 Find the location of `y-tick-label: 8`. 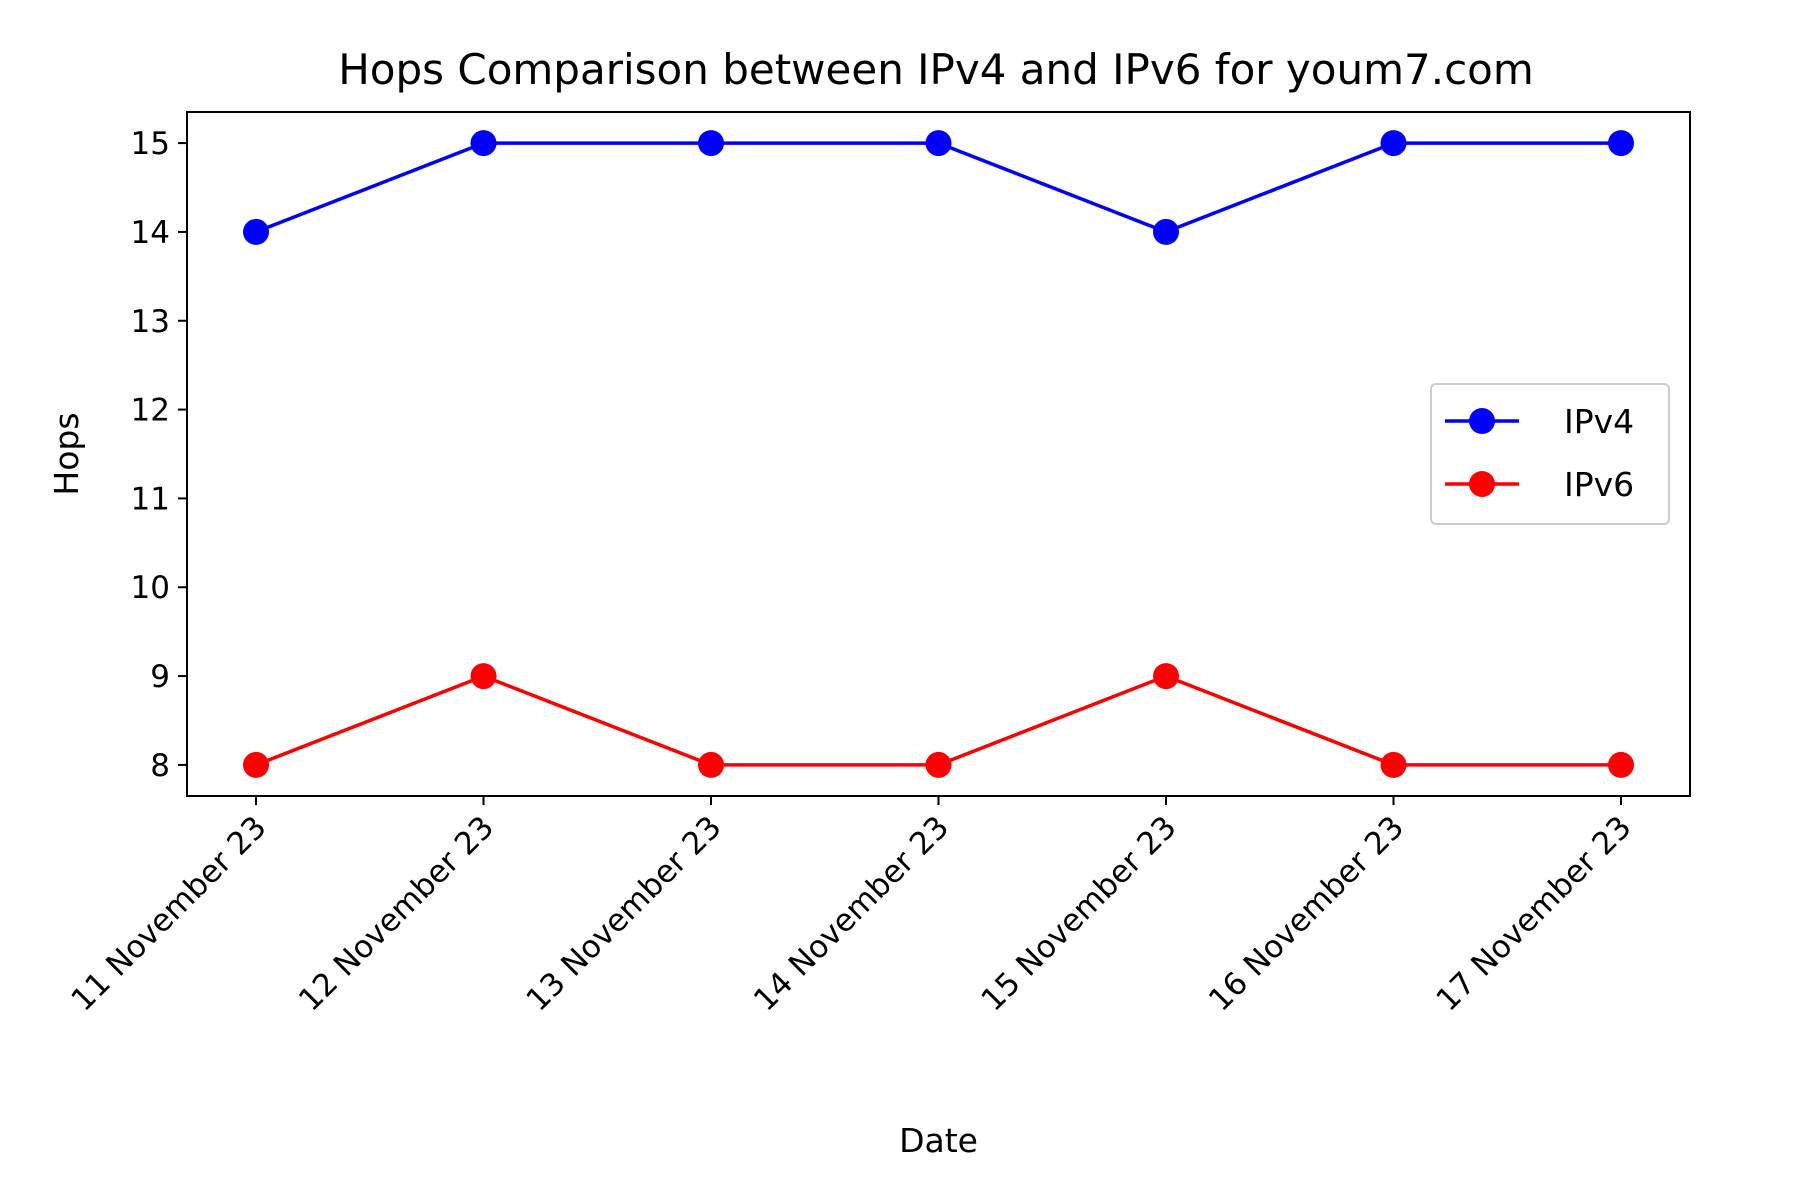

y-tick-label: 8 is located at coordinates (160, 766).